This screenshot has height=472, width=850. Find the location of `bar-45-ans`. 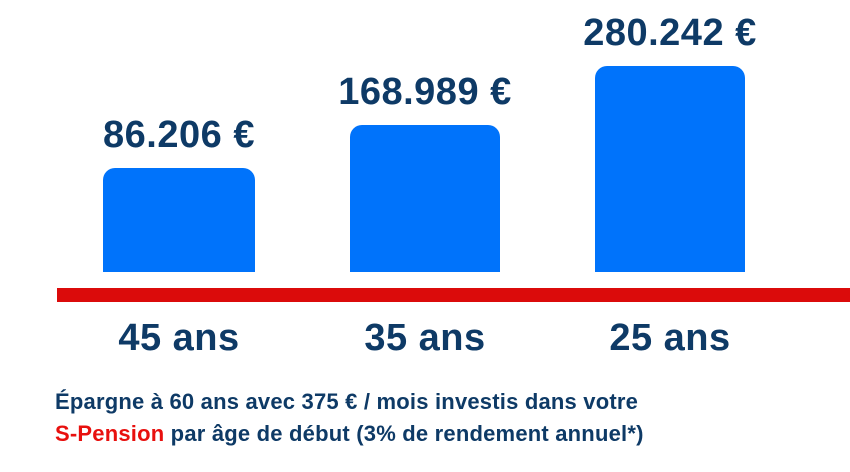

bar-45-ans is located at coordinates (179, 220).